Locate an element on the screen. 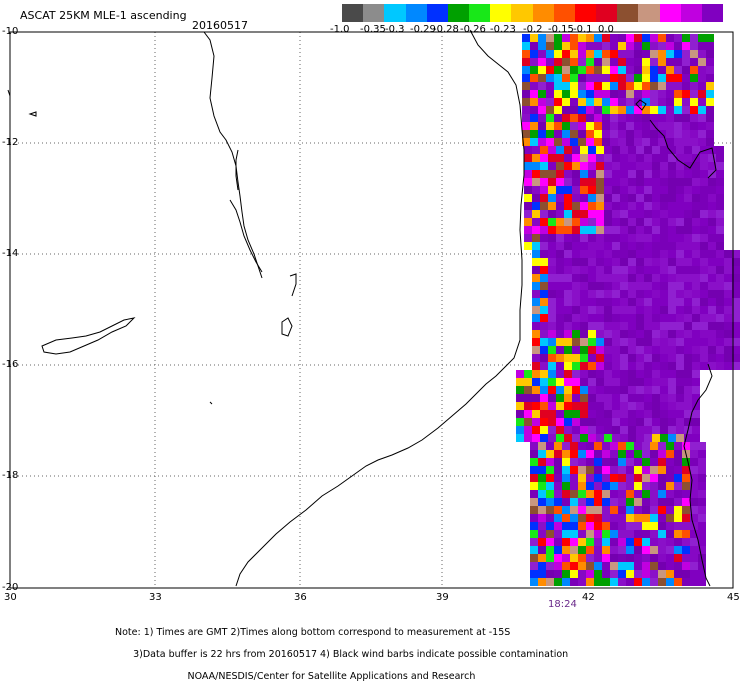 The height and width of the screenshot is (693, 740). y-tick-label: -12 is located at coordinates (10, 142).